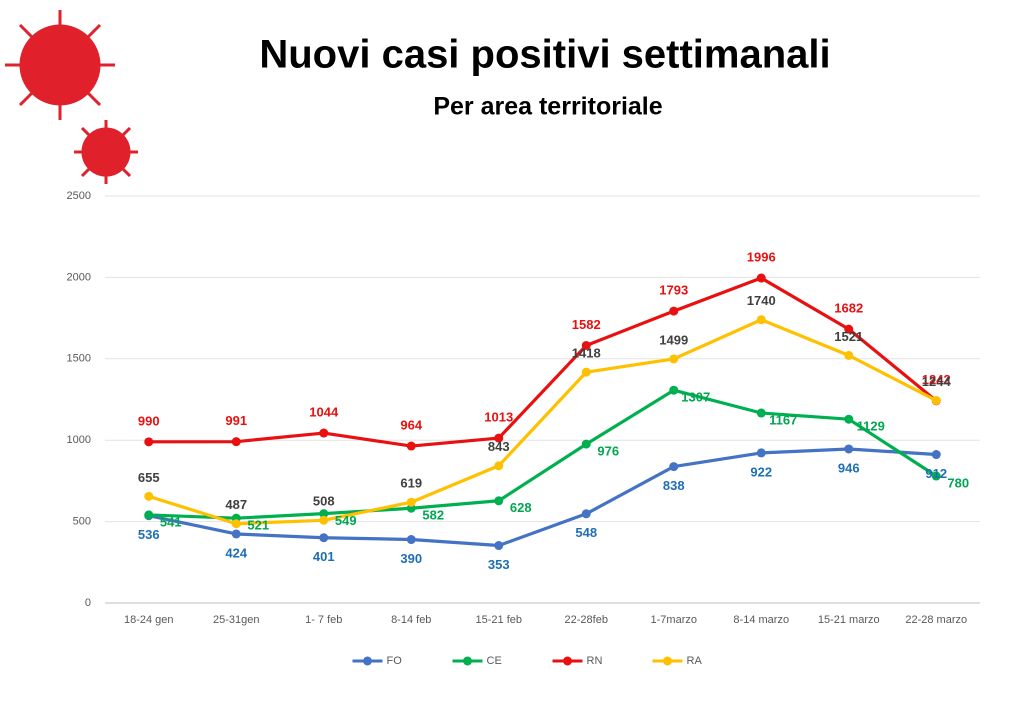 Image resolution: width=1024 pixels, height=710 pixels. What do you see at coordinates (761, 256) in the screenshot?
I see `data-label: 1996` at bounding box center [761, 256].